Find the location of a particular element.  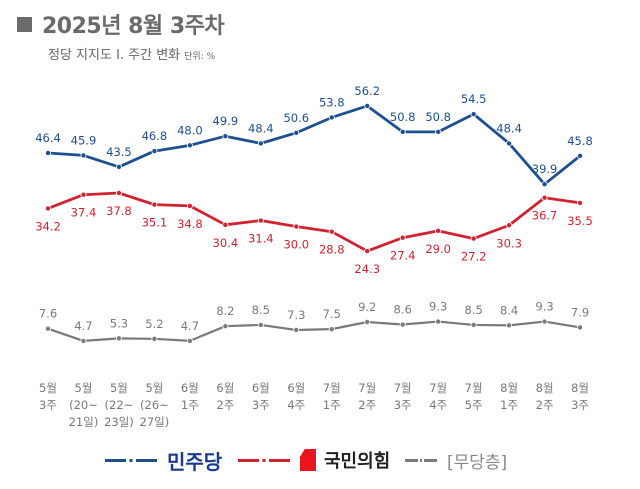

data-label: 8.5 is located at coordinates (473, 310).